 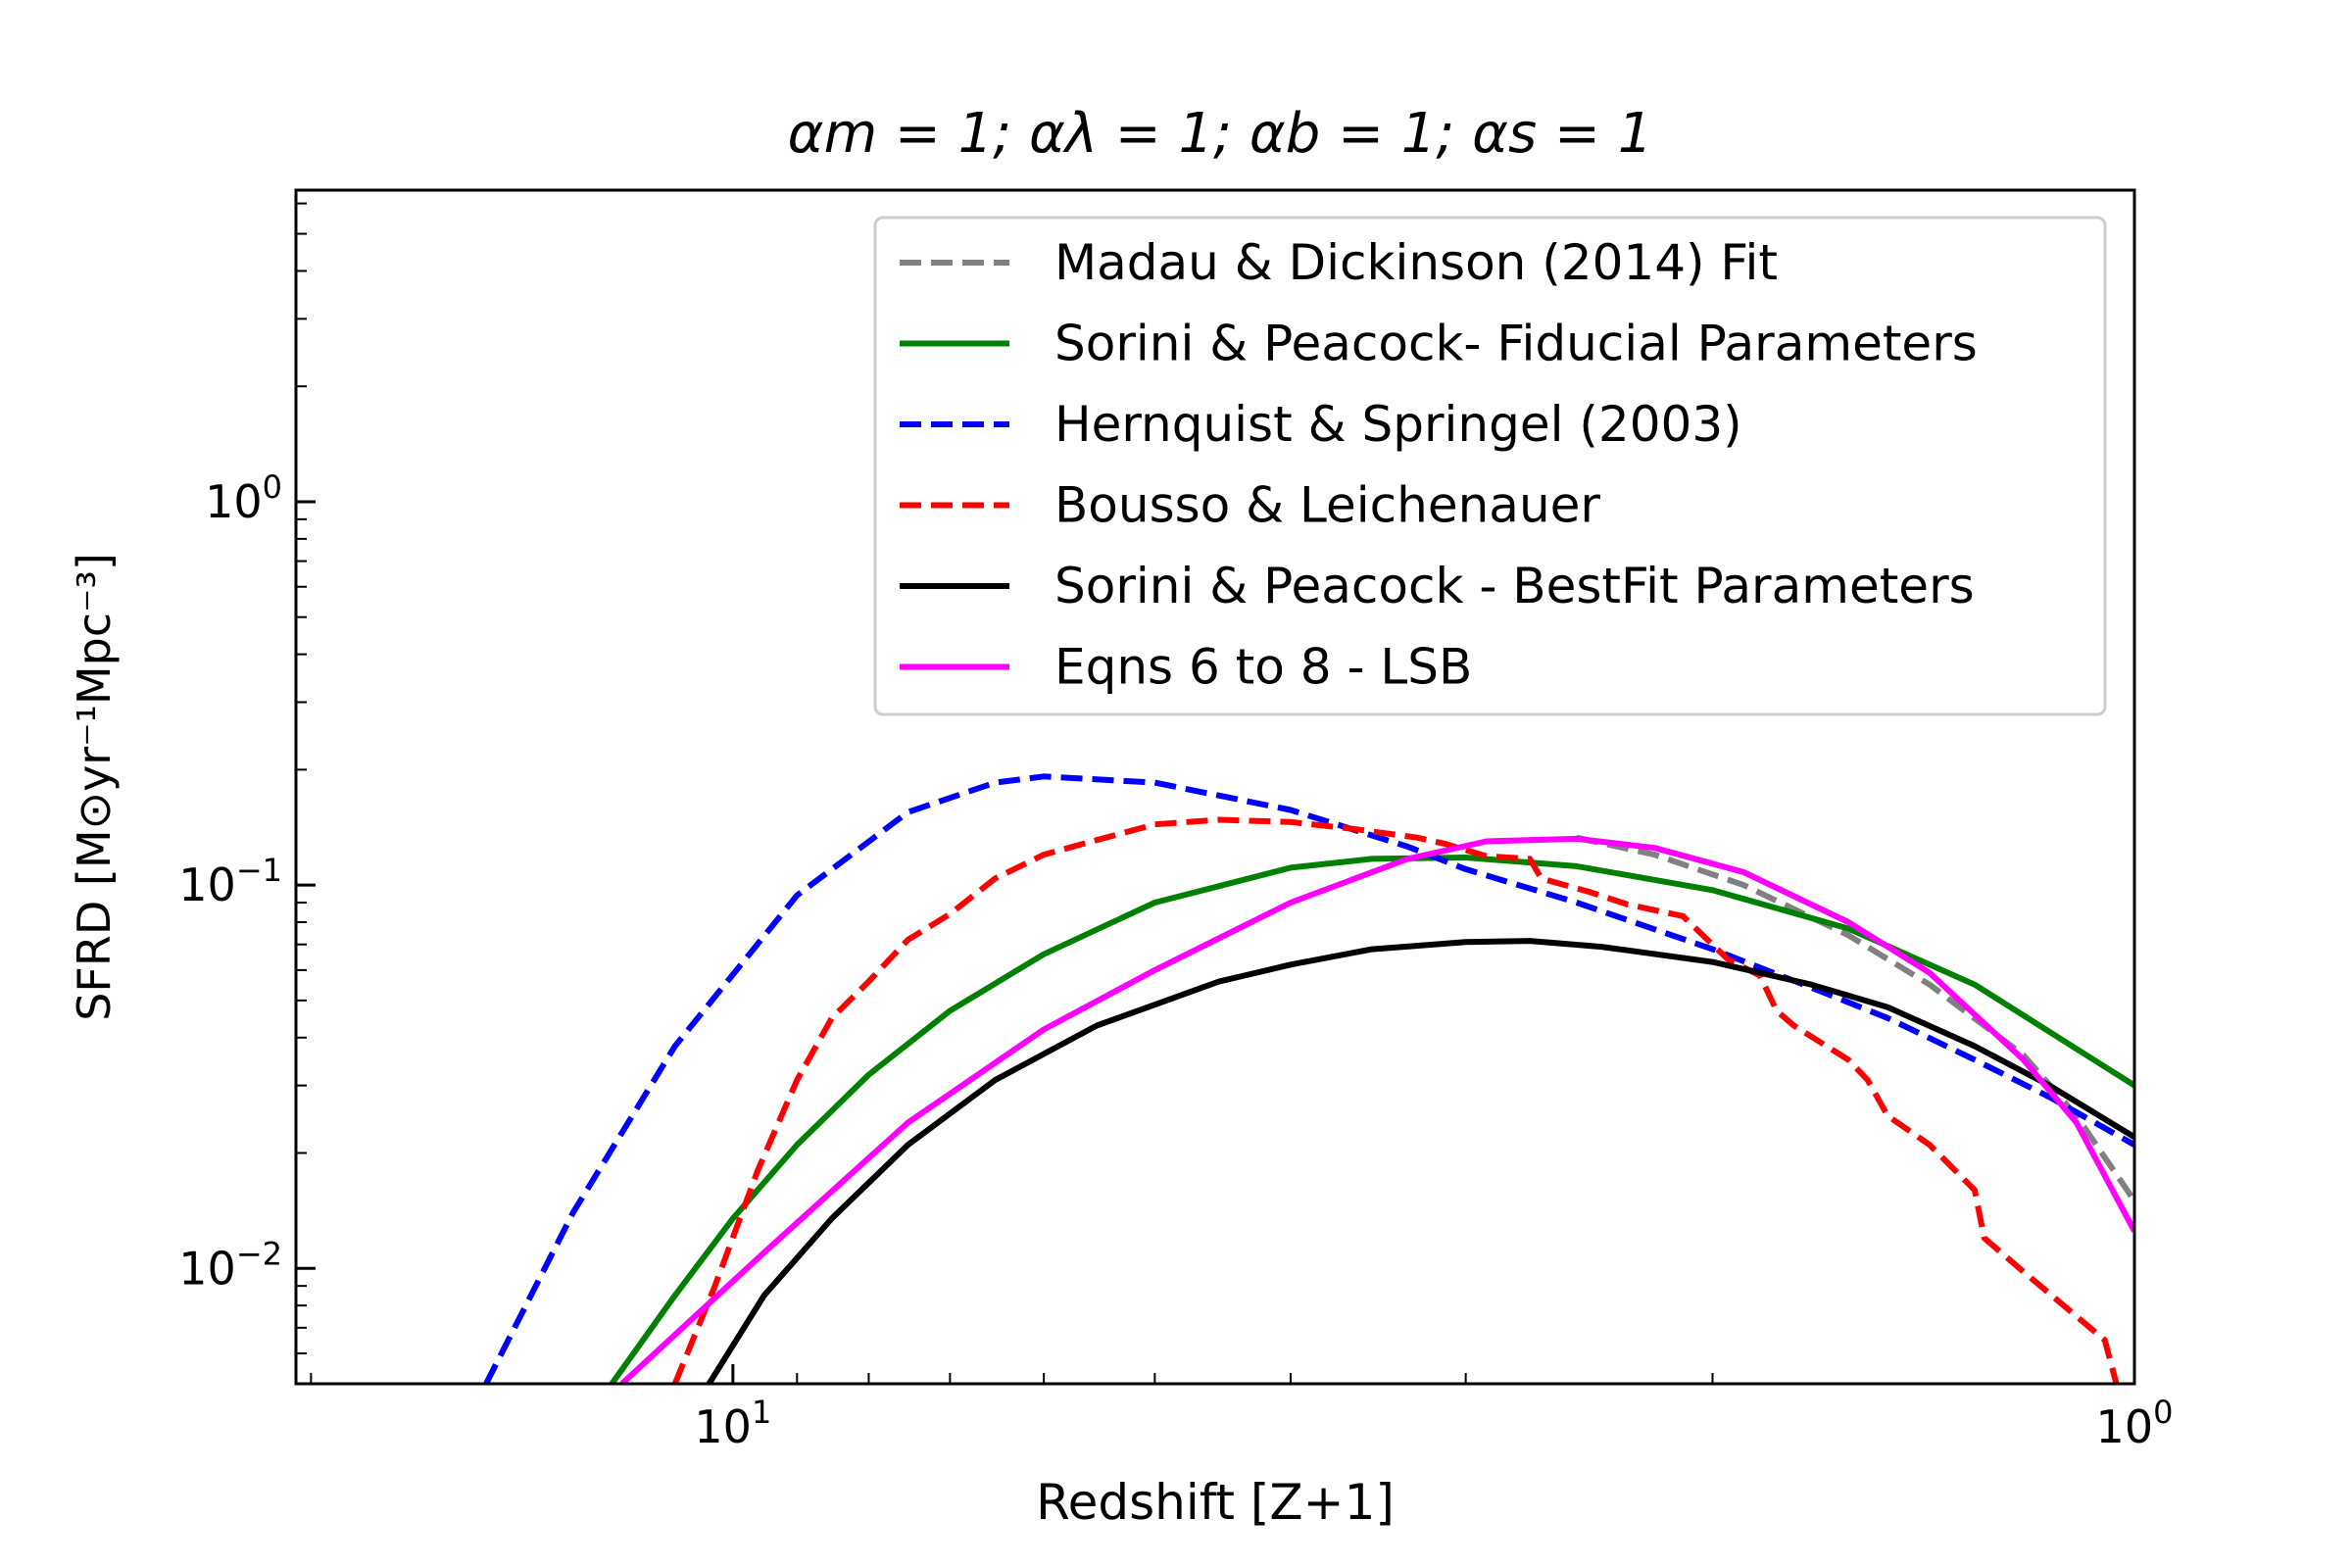 I want to click on legend-label: Sorini & Peacock- Fiducial Parameters, so click(x=1516, y=344).